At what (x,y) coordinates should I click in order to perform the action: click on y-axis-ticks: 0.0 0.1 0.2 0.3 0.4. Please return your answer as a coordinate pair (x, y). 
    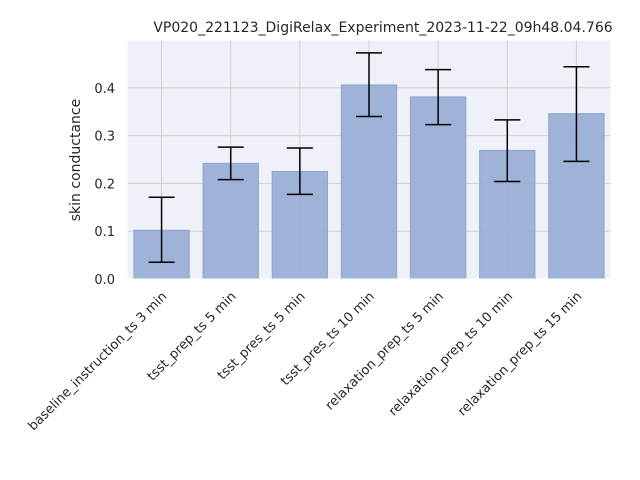
    Looking at the image, I should click on (104, 185).